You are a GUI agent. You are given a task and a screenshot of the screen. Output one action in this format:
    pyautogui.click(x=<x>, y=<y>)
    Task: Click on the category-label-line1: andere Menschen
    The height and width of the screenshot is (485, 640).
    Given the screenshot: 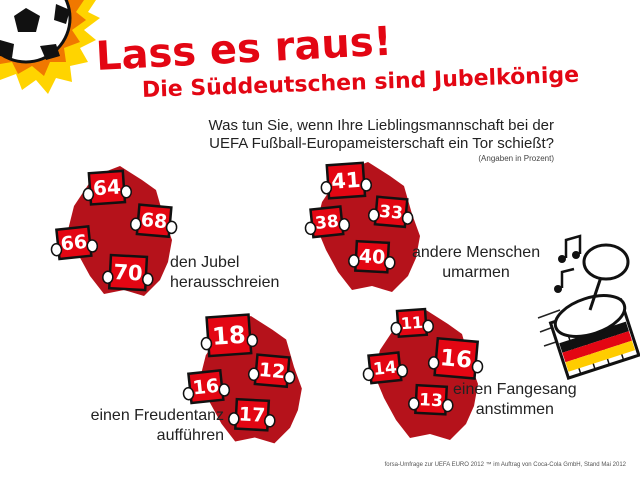 What is the action you would take?
    pyautogui.click(x=476, y=252)
    